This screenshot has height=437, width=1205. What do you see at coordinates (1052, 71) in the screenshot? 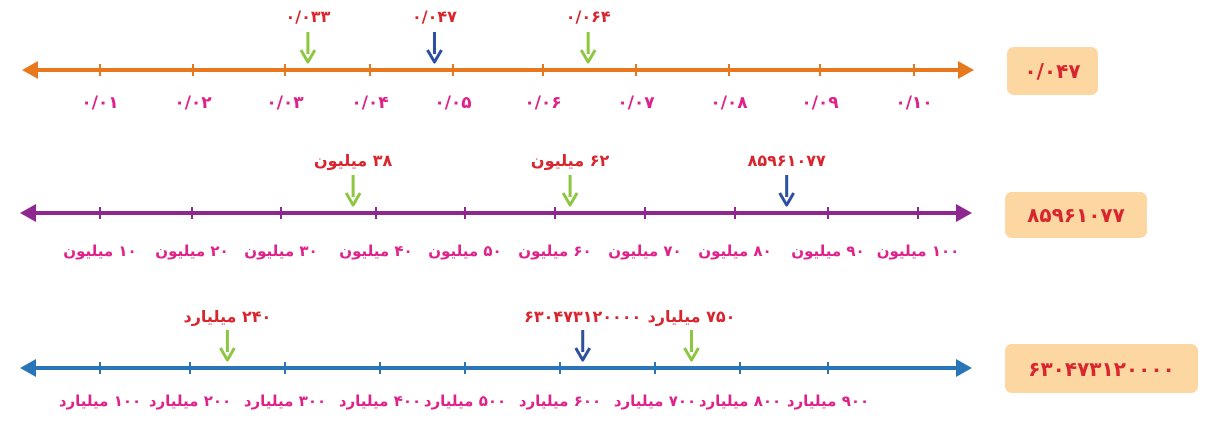
I see `value-box-decimal: ۰/۰۴۷` at bounding box center [1052, 71].